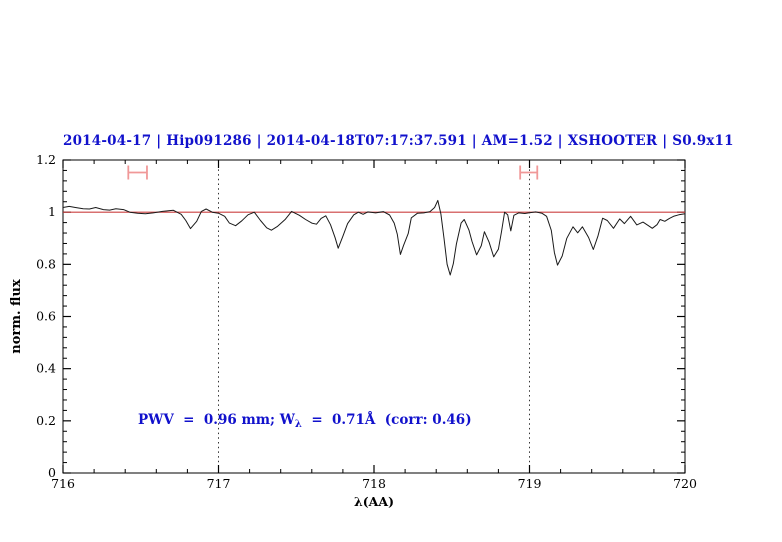  Describe the element at coordinates (52, 211) in the screenshot. I see `y-tick-label: 1` at that location.